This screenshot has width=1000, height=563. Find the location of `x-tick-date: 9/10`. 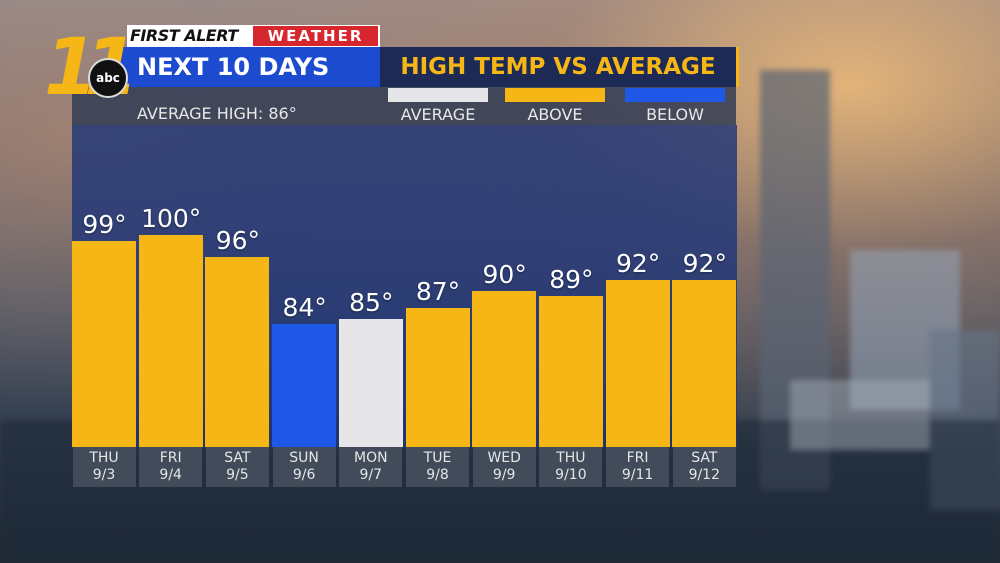

x-tick-date: 9/10 is located at coordinates (571, 475).